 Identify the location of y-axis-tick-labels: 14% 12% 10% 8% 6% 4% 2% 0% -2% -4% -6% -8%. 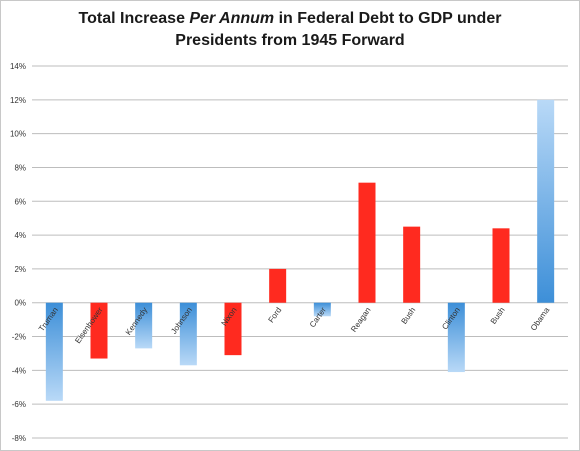
(18, 252).